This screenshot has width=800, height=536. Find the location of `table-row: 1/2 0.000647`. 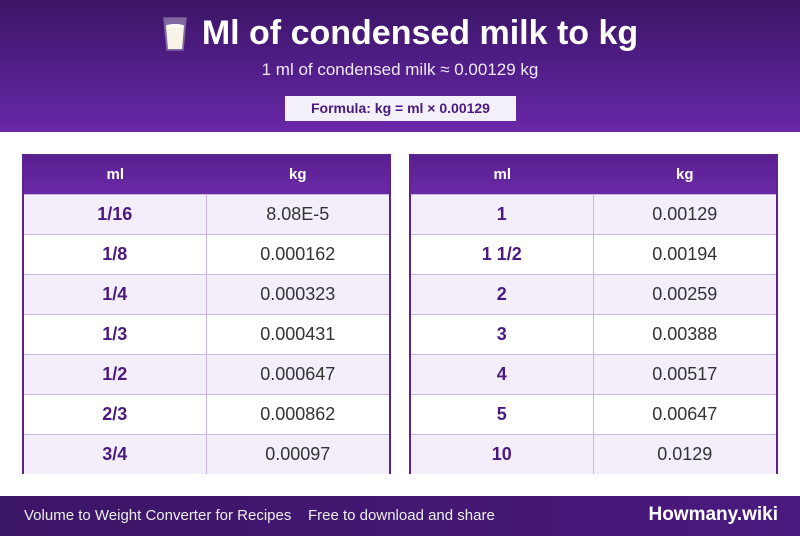

table-row: 1/2 0.000647 is located at coordinates (206, 374).